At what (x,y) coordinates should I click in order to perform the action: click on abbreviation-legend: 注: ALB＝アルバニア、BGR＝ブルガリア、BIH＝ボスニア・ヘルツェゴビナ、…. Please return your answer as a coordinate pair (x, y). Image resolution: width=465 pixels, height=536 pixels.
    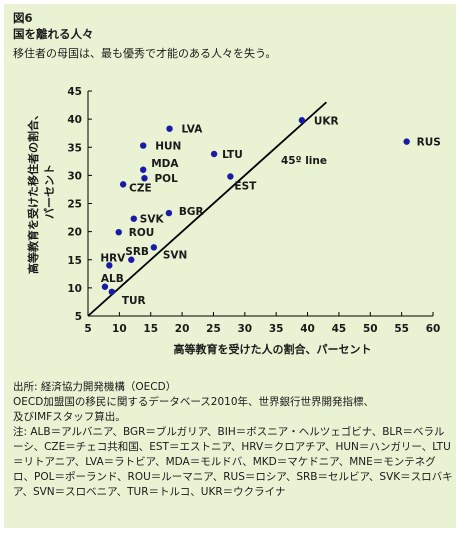
    Looking at the image, I should click on (233, 462).